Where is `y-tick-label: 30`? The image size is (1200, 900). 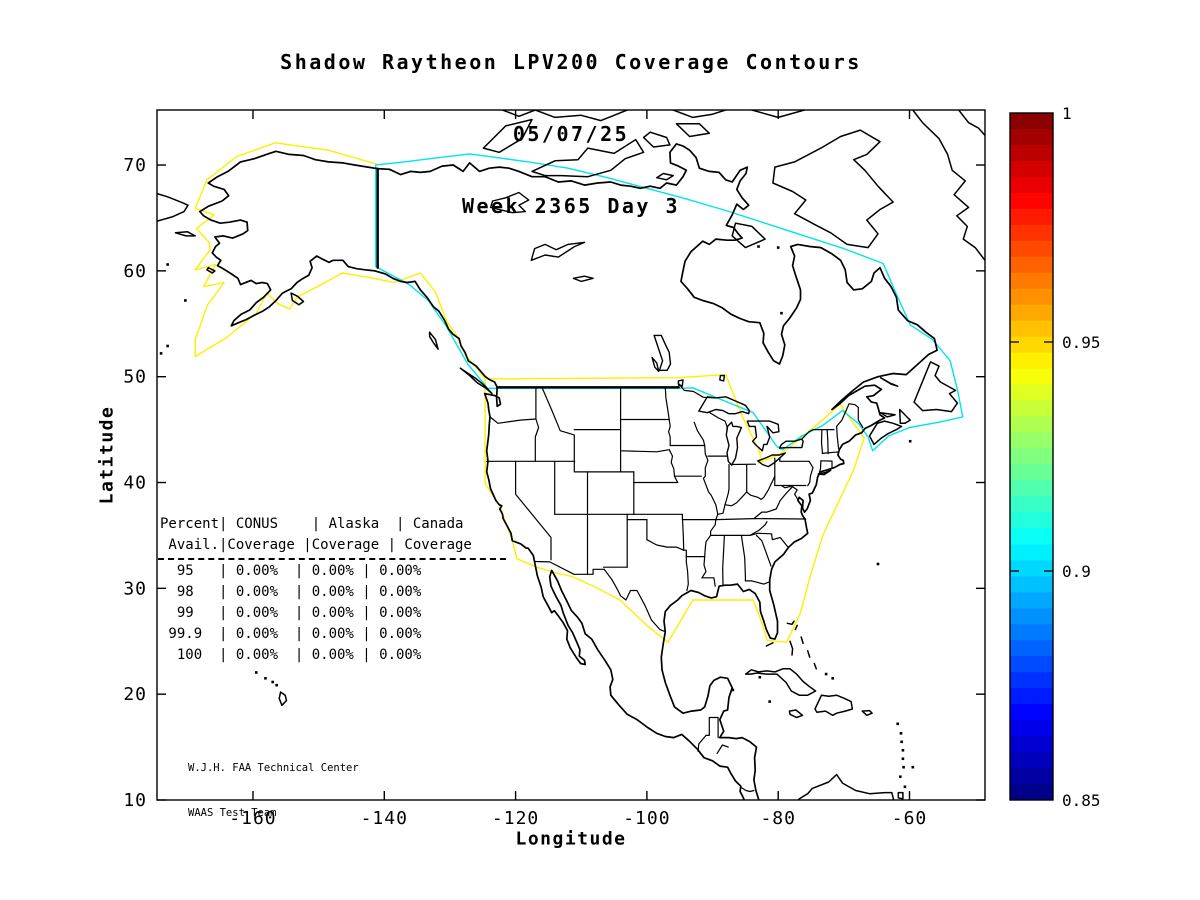 y-tick-label: 30 is located at coordinates (135, 588).